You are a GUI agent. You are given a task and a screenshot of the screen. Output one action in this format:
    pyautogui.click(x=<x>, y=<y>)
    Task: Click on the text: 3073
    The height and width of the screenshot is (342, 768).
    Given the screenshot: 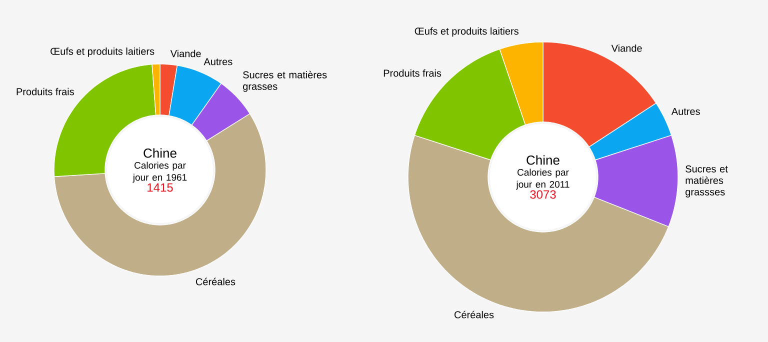 What is the action you would take?
    pyautogui.click(x=543, y=194)
    